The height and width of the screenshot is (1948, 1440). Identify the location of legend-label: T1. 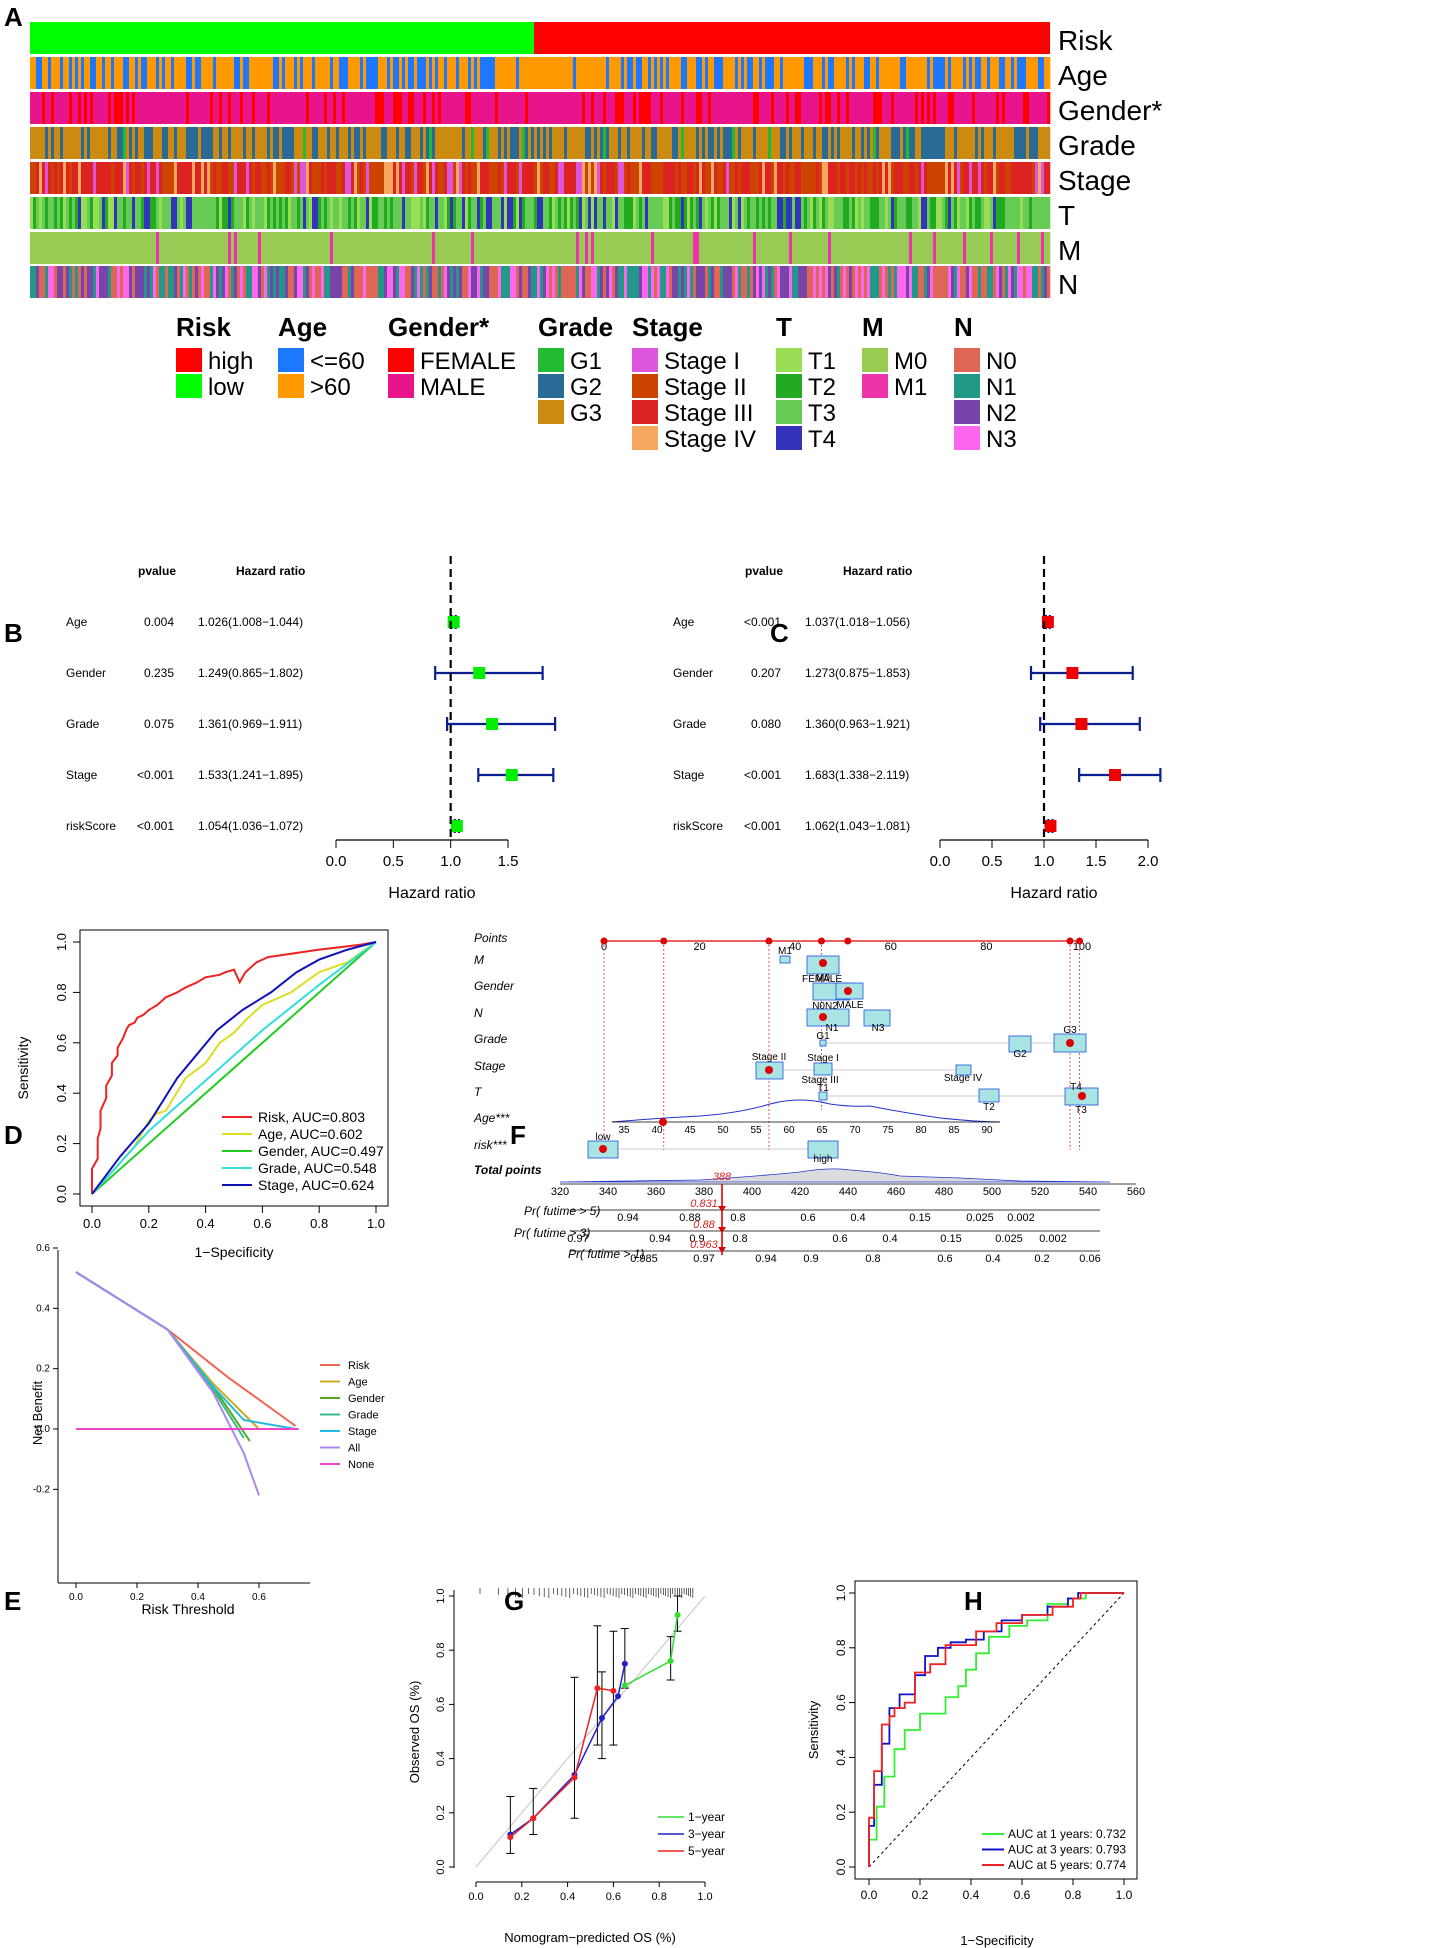
(822, 361).